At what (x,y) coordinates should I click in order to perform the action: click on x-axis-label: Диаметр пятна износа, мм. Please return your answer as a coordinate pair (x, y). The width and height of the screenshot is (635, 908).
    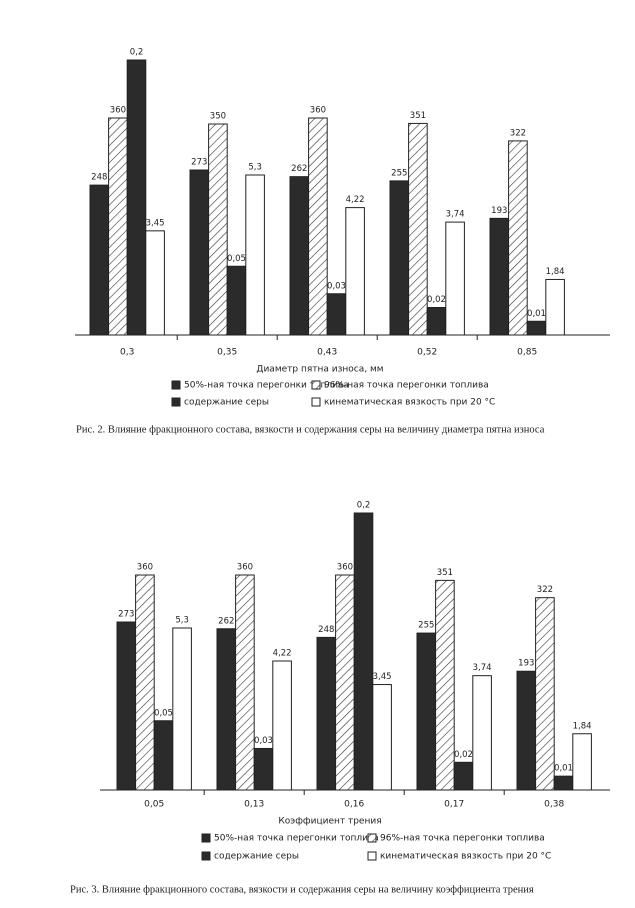
    Looking at the image, I should click on (319, 370).